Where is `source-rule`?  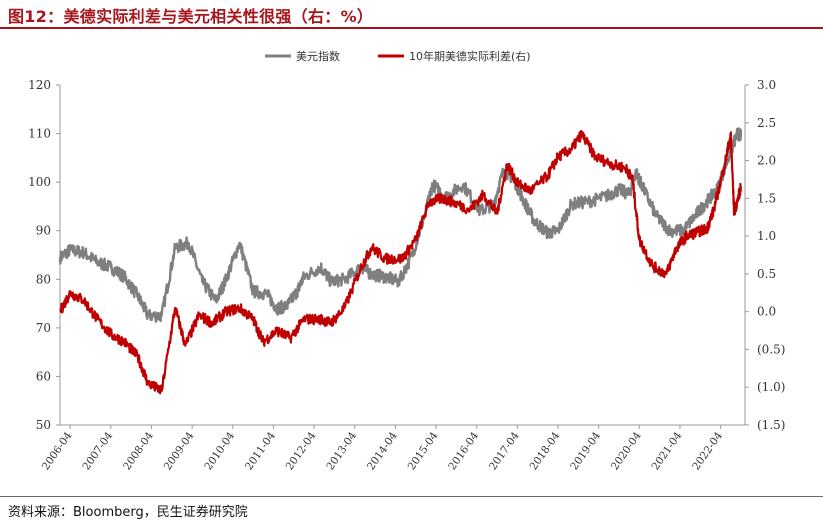
source-rule is located at coordinates (411, 496).